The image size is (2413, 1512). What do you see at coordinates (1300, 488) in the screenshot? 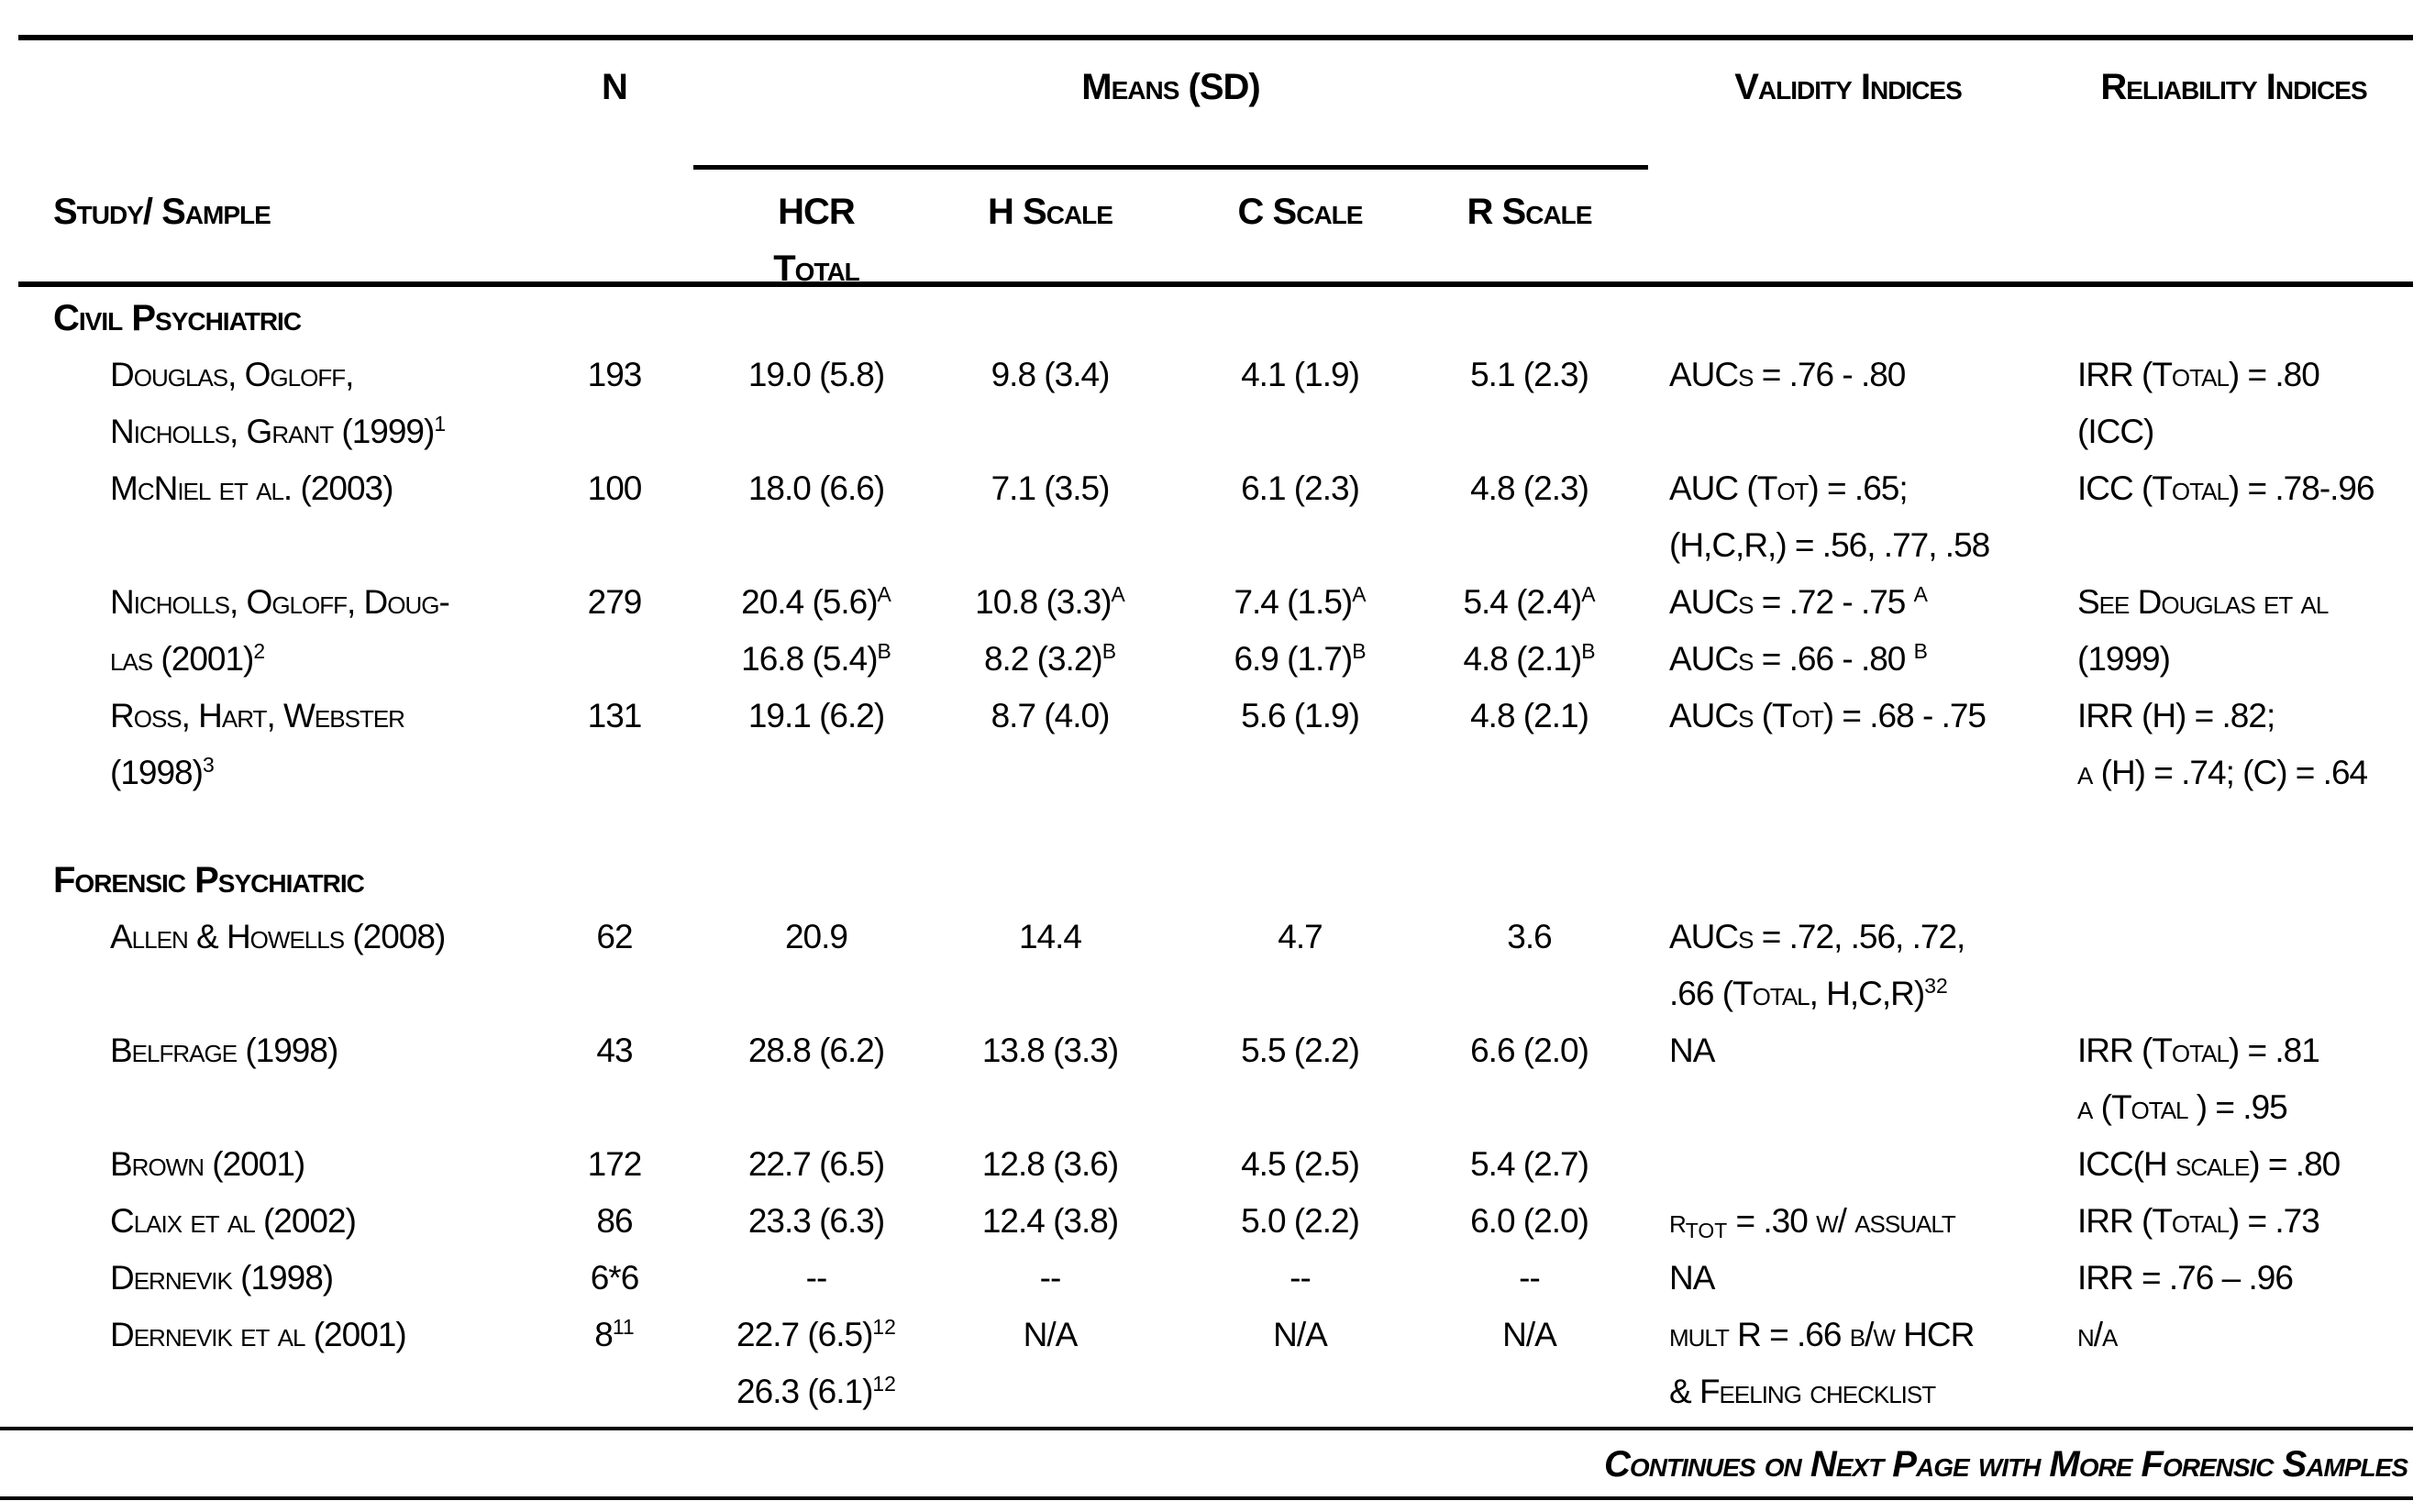
I see `cell-line: 6.1 (2.3)` at bounding box center [1300, 488].